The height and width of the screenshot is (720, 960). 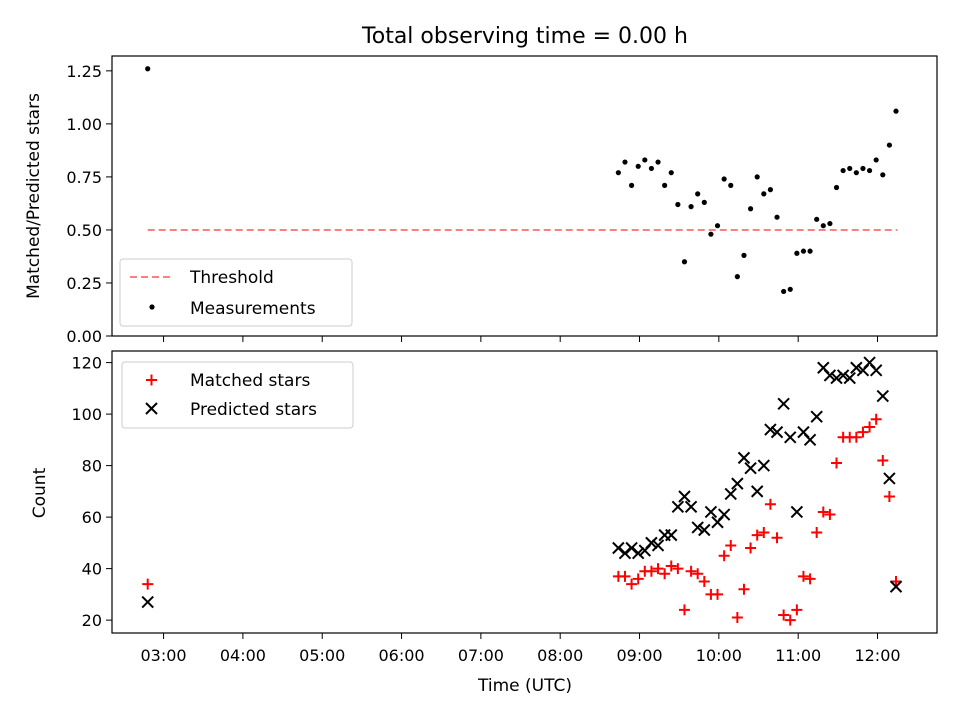 I want to click on measurements-legend-label: Measurements, so click(x=253, y=309).